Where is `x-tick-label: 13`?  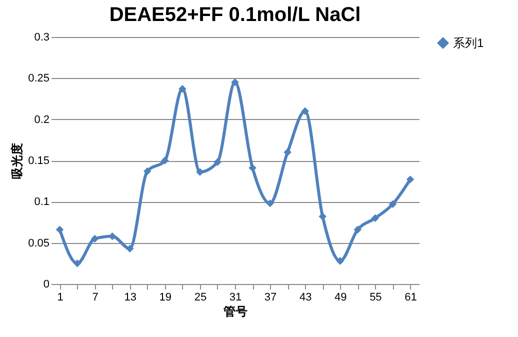
x-tick-label: 13 is located at coordinates (130, 298).